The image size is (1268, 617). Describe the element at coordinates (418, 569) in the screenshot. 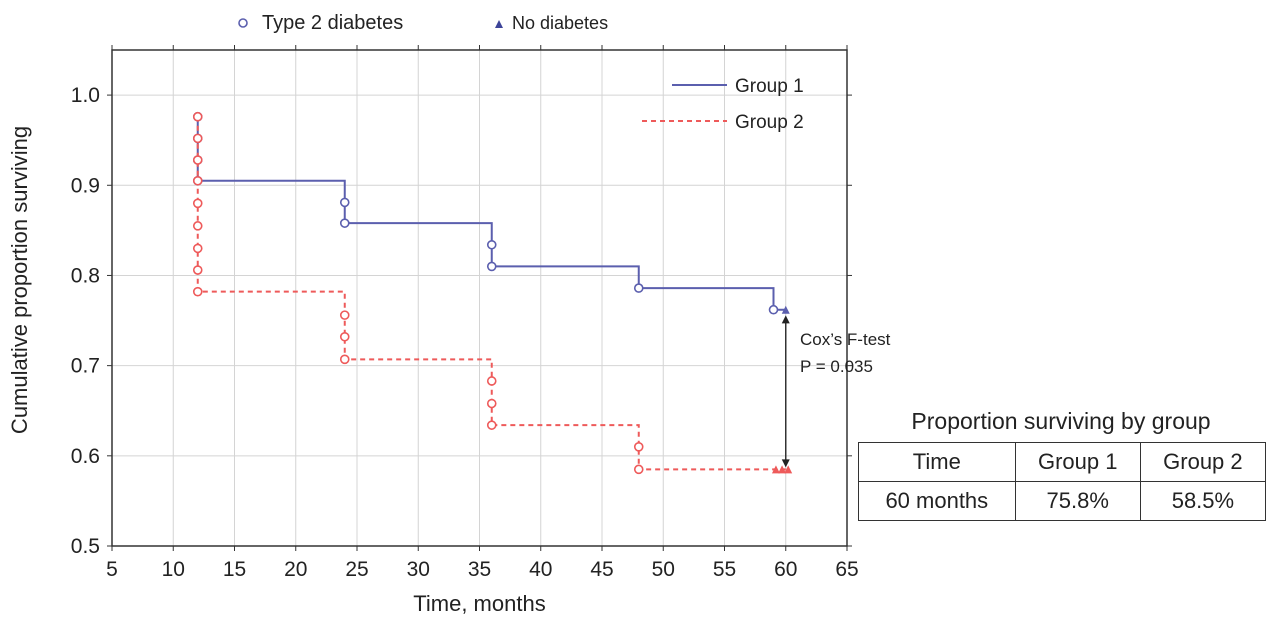

I see `x-tick-label: 30` at that location.